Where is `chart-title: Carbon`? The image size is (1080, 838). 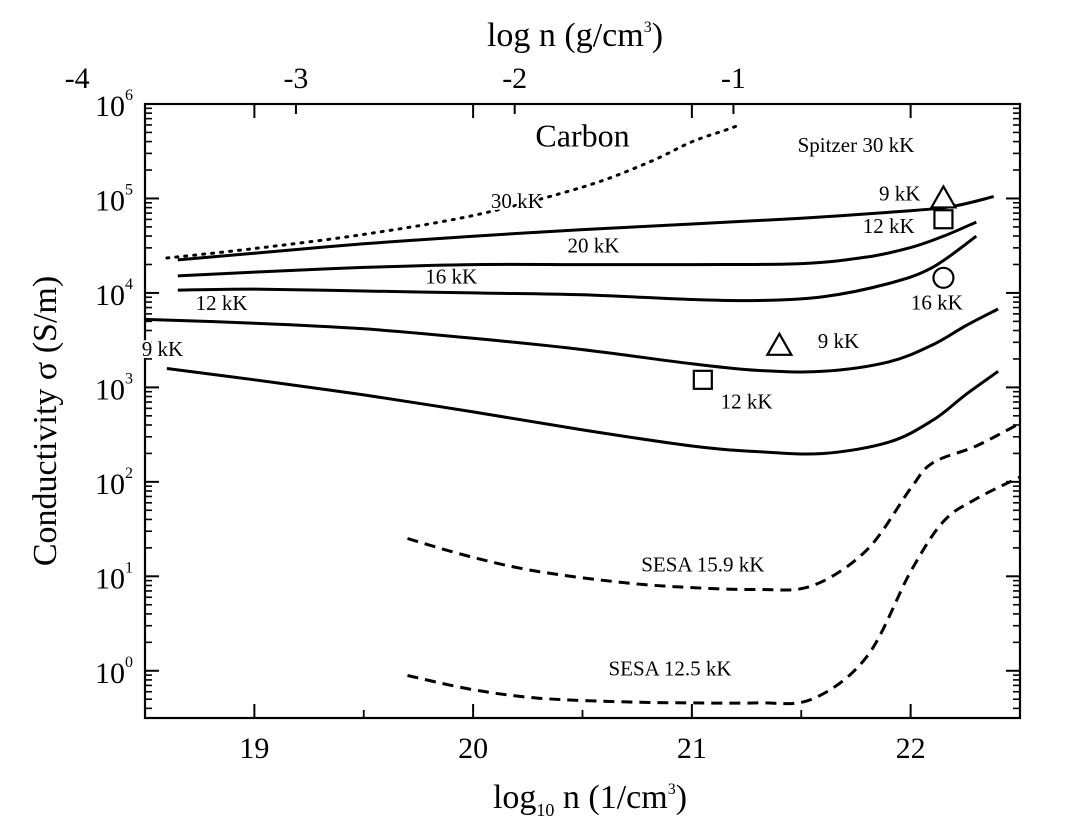 chart-title: Carbon is located at coordinates (582, 136).